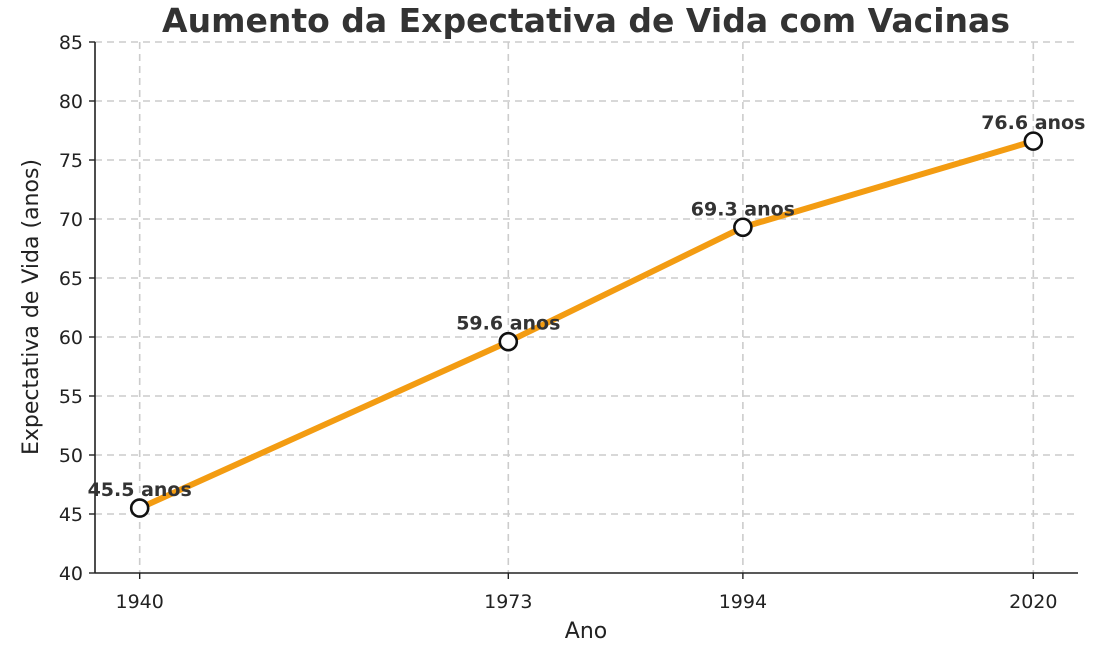 This screenshot has width=1104, height=648. Describe the element at coordinates (743, 602) in the screenshot. I see `x-tick-label: 1994` at that location.